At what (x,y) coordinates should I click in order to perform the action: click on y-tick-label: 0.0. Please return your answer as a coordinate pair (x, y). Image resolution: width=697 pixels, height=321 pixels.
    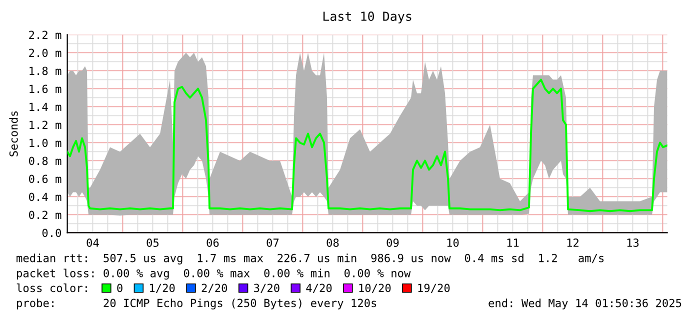
    Looking at the image, I should click on (52, 233).